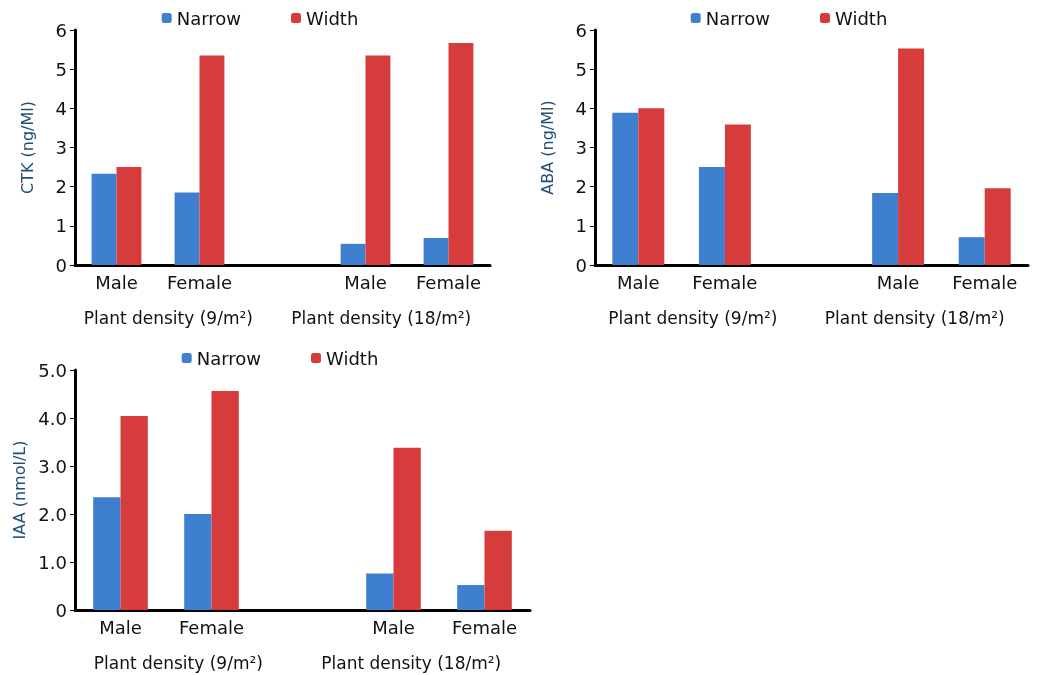 The width and height of the screenshot is (1058, 675). What do you see at coordinates (547, 147) in the screenshot?
I see `y-axis-title: ABA (ng/Ml)` at bounding box center [547, 147].